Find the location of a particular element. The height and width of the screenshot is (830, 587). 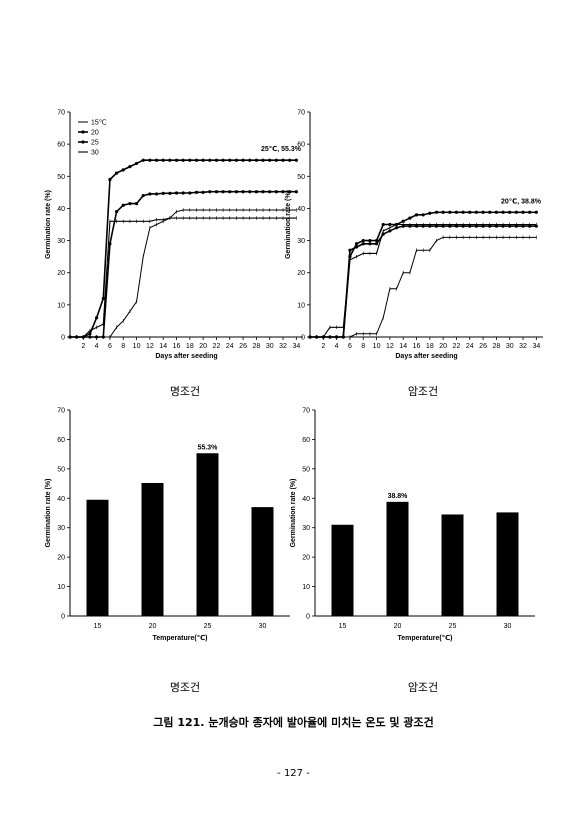

legend-label: 15℃ is located at coordinates (99, 123).